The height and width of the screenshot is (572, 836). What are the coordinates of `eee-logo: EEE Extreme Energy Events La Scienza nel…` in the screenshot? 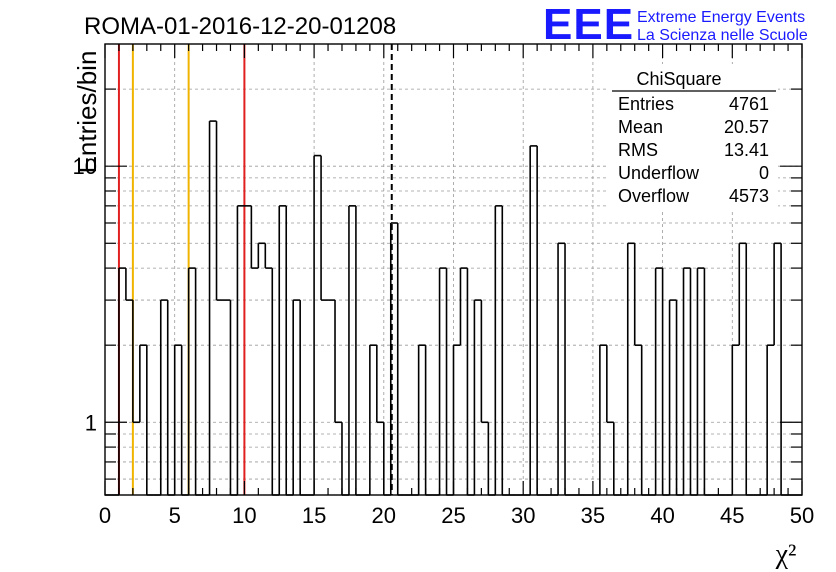 It's located at (675, 24).